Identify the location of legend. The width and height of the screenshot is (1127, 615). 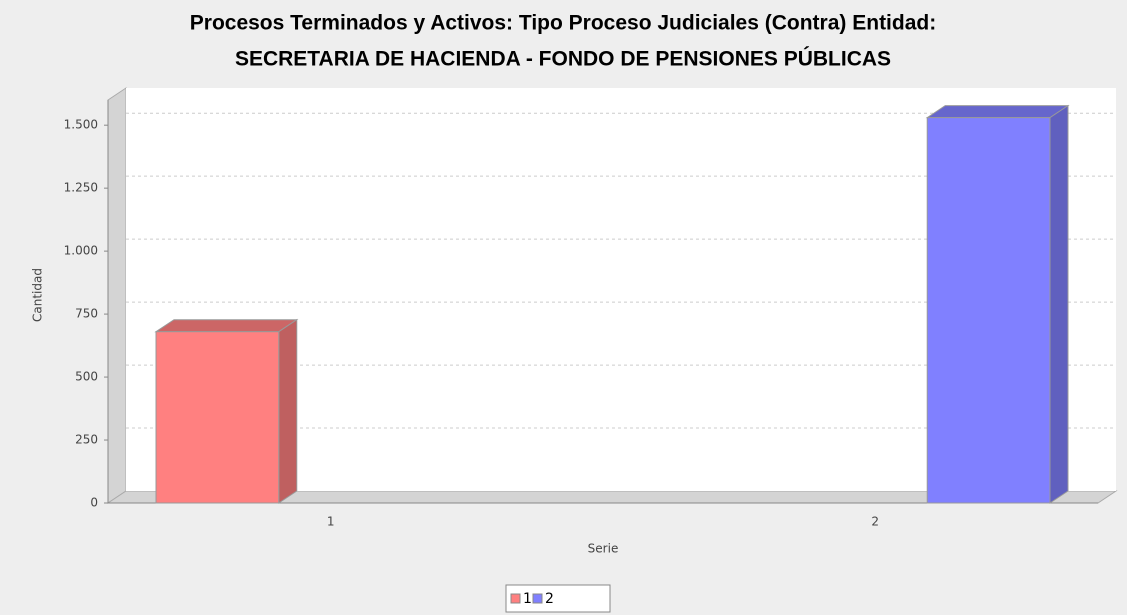
(558, 598).